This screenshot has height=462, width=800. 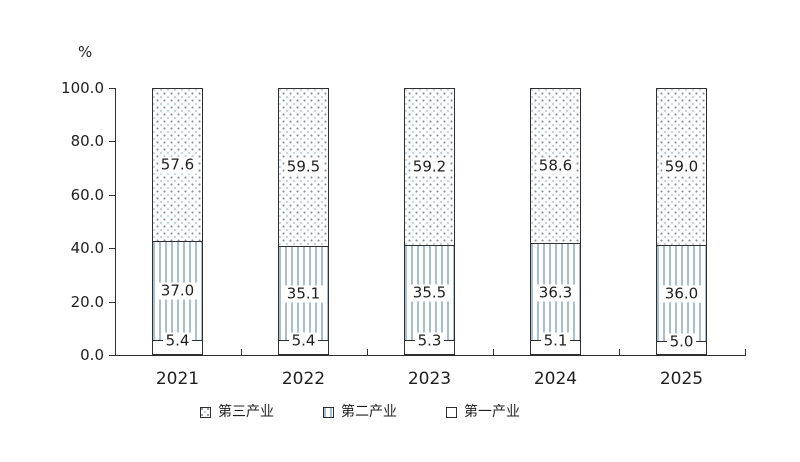 What do you see at coordinates (681, 342) in the screenshot?
I see `data-label: 5.0` at bounding box center [681, 342].